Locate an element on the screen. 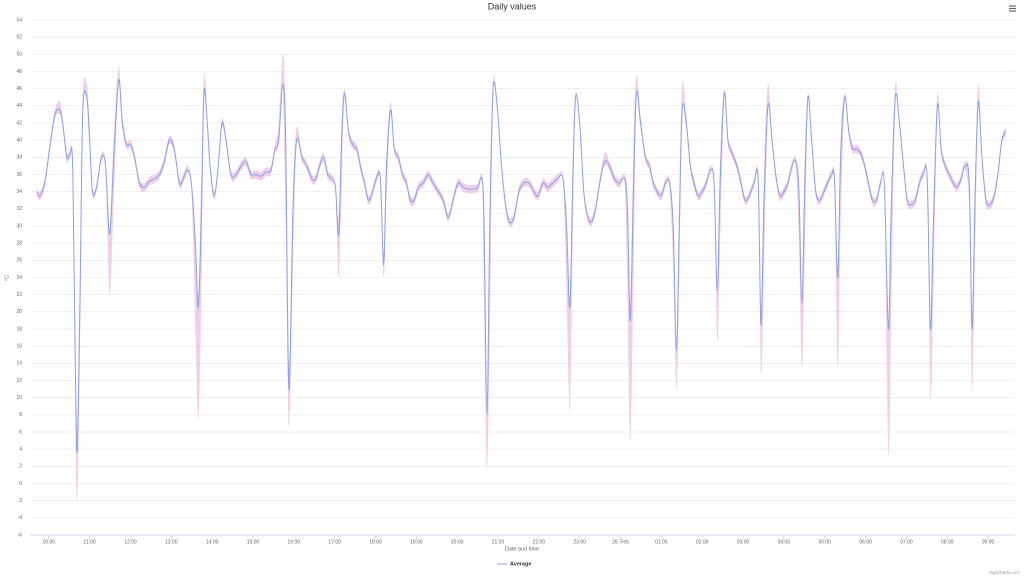  x-tick-label: 05:00 is located at coordinates (824, 542).